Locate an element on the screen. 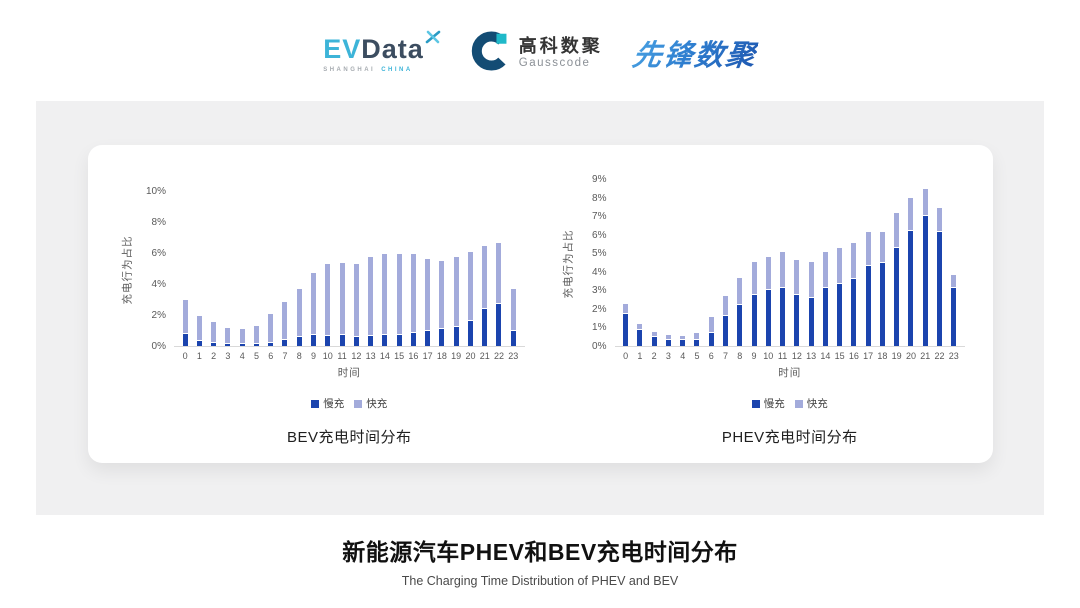 This screenshot has height=608, width=1080. x-tick-label: 8 is located at coordinates (299, 356).